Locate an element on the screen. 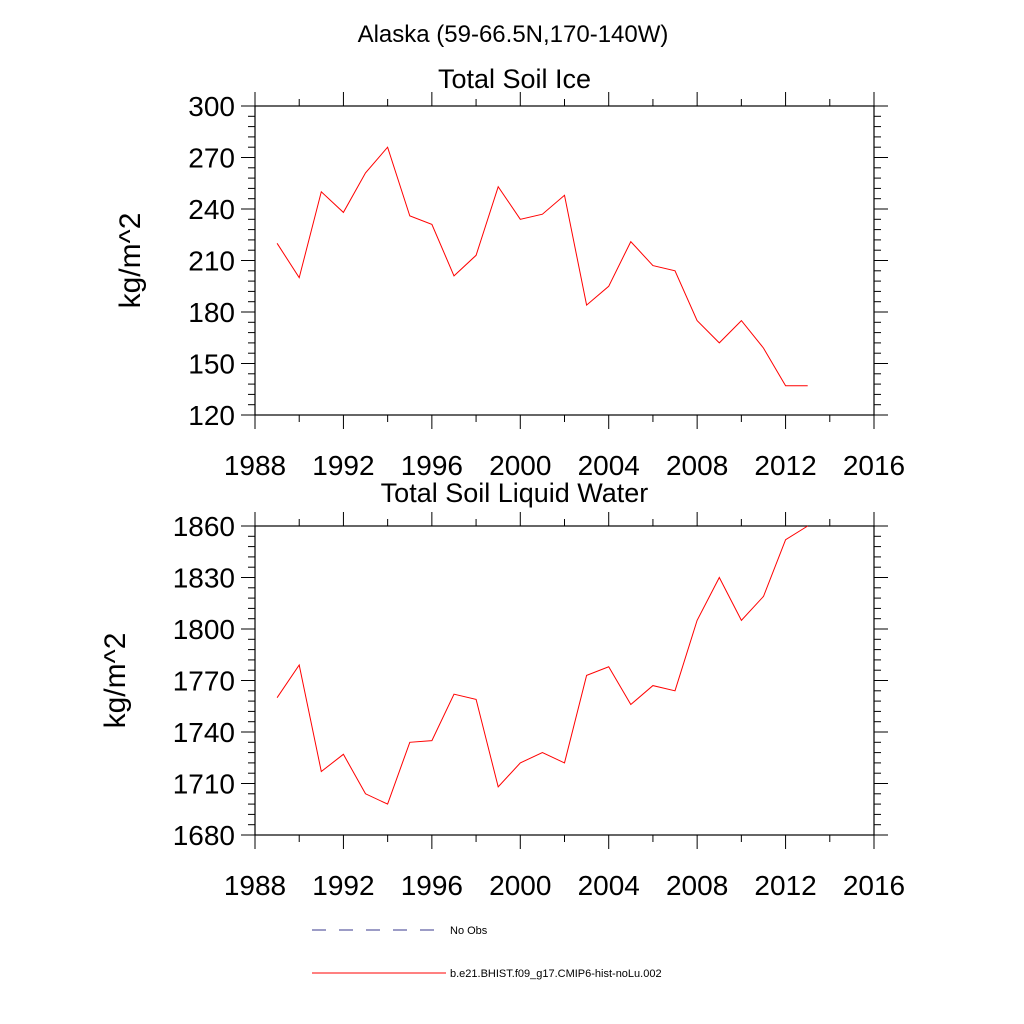 This screenshot has height=1024, width=1024. chart-title: Total Soil Liquid Water is located at coordinates (515, 493).